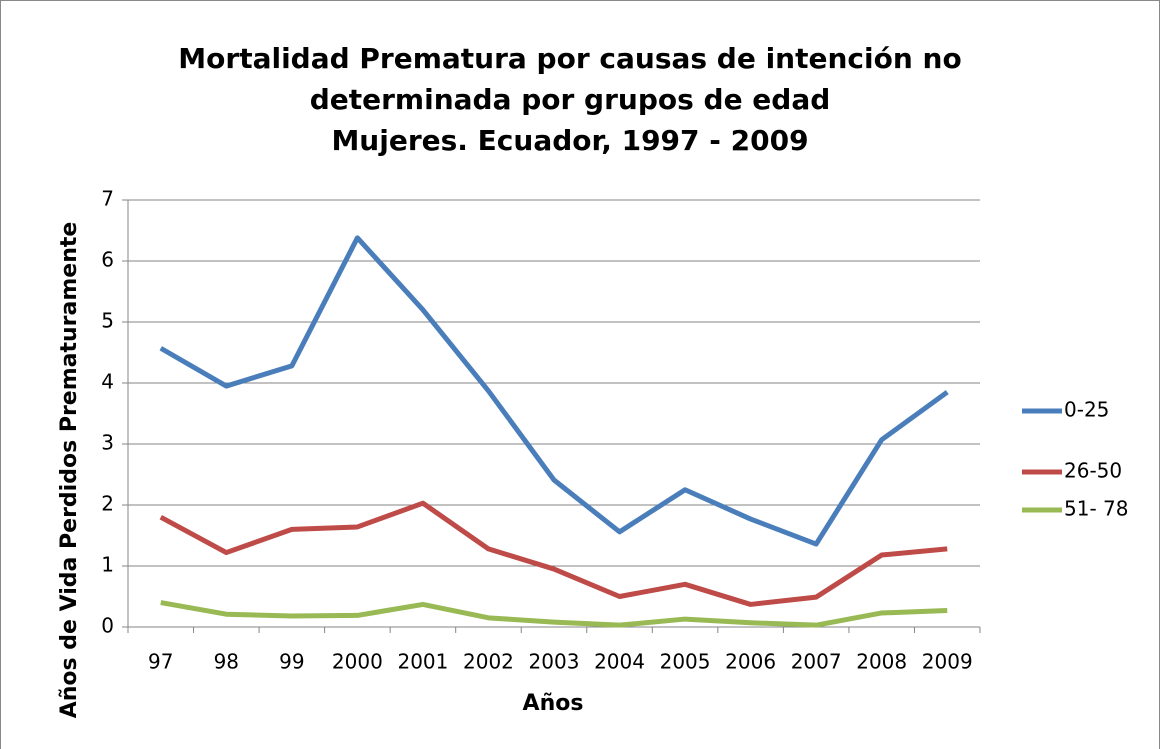 The image size is (1161, 749). I want to click on x-tick-label: 99, so click(291, 662).